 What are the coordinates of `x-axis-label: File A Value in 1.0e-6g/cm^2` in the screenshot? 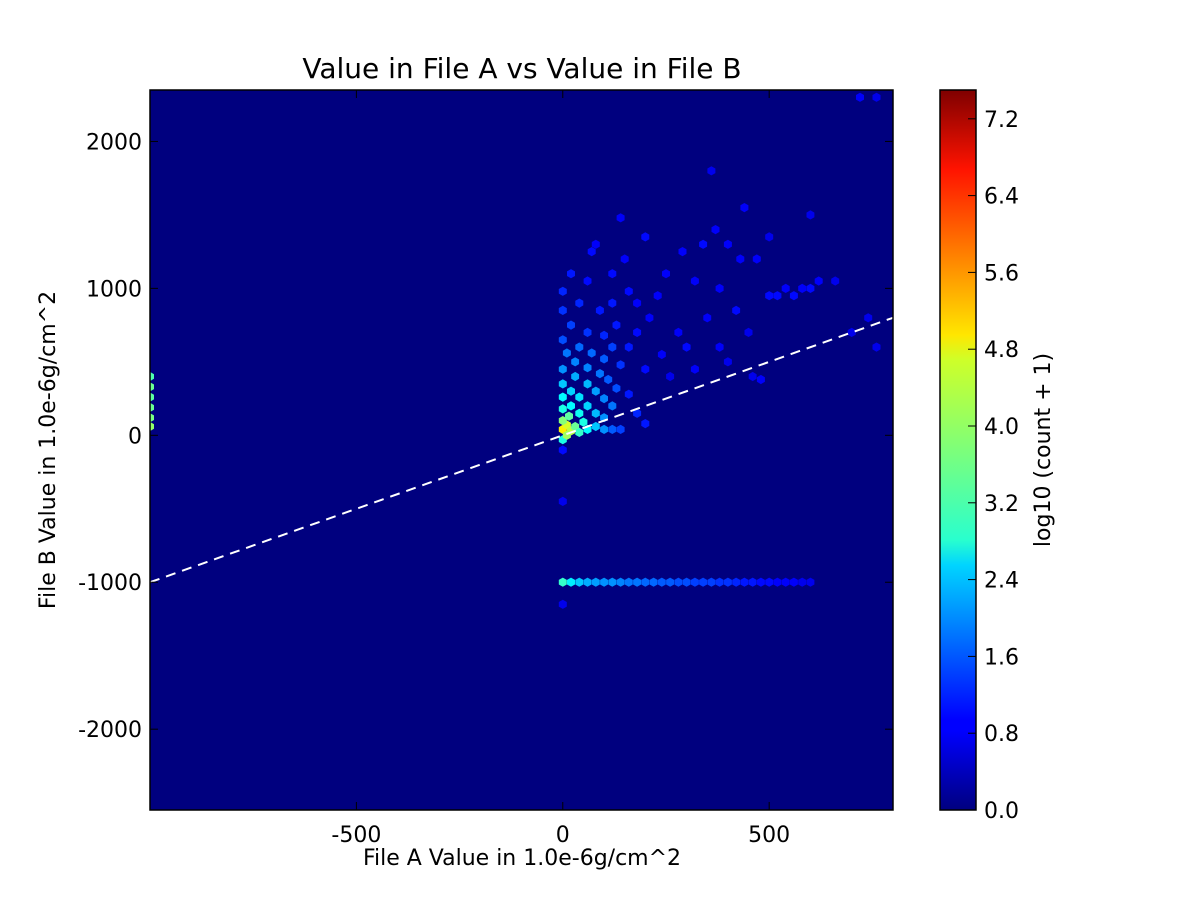 It's located at (522, 858).